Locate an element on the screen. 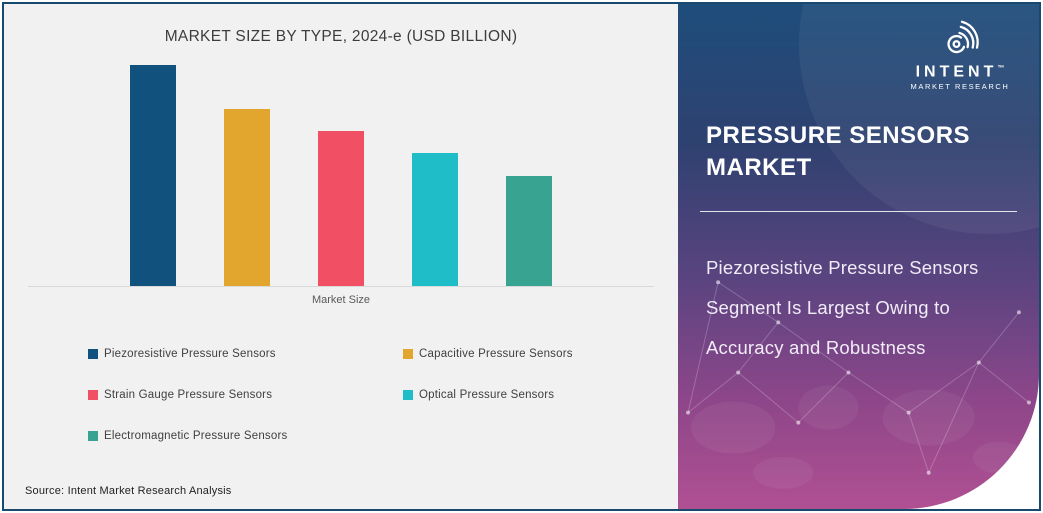 The image size is (1043, 513). logo-wordmark: INTENT™ is located at coordinates (960, 72).